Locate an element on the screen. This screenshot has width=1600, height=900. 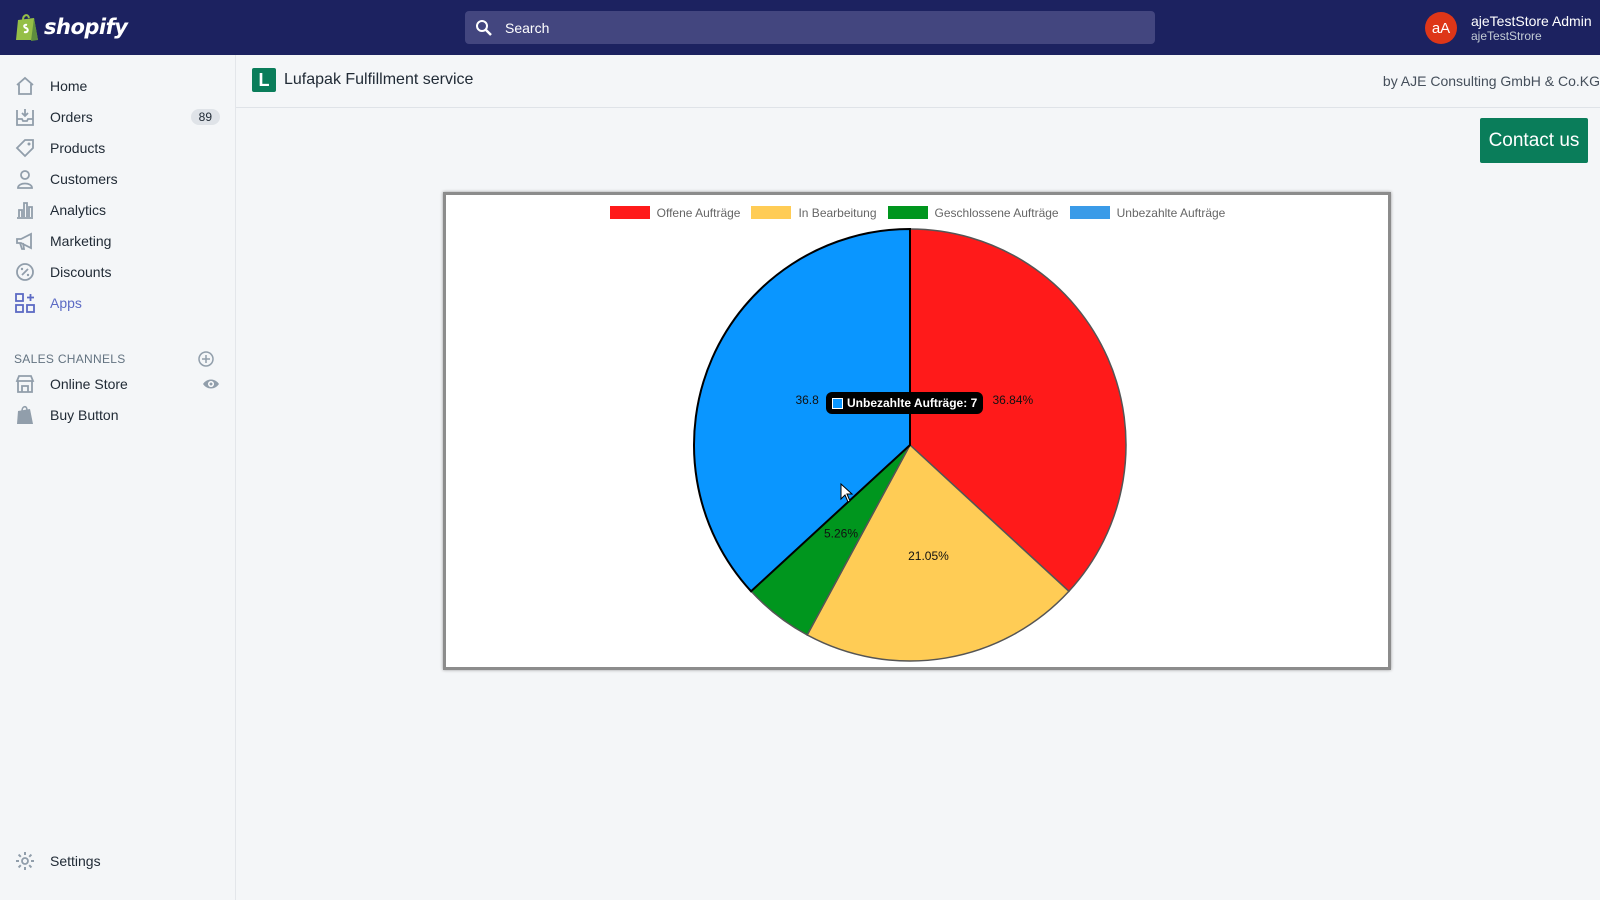
brand-name: shopify is located at coordinates (86, 27).